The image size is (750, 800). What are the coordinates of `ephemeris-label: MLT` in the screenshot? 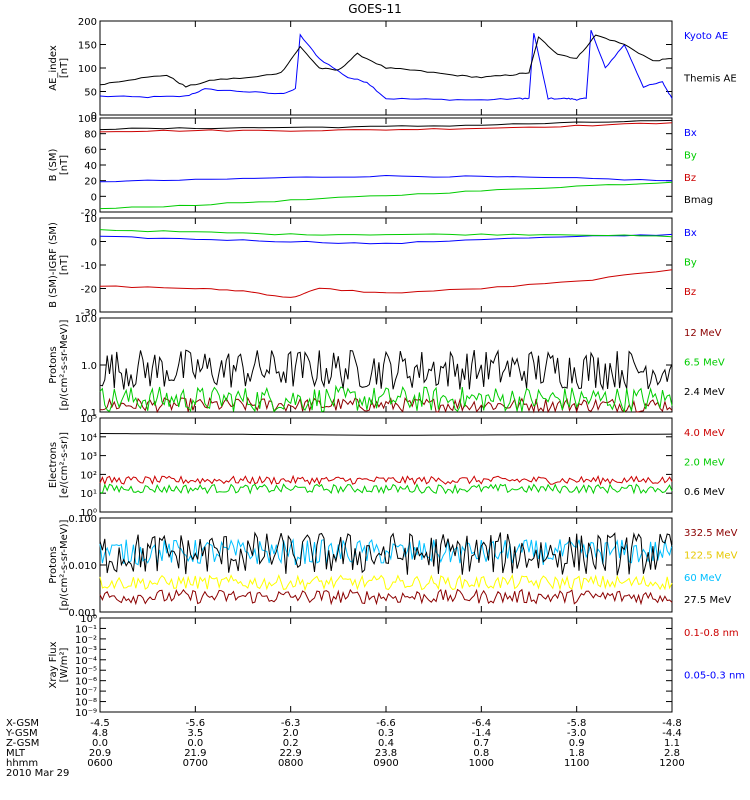 It's located at (16, 753).